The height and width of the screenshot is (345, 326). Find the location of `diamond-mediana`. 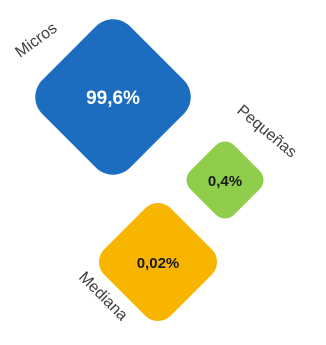

diamond-mediana is located at coordinates (158, 262).